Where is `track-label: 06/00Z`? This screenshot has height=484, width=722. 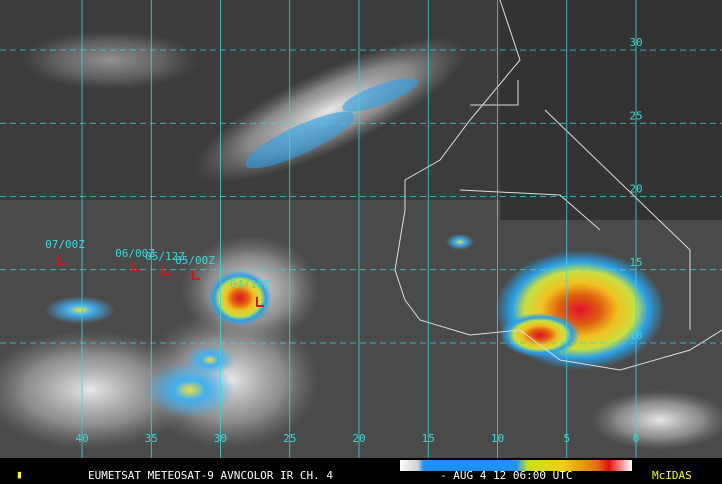
track-label: 06/00Z is located at coordinates (135, 253).